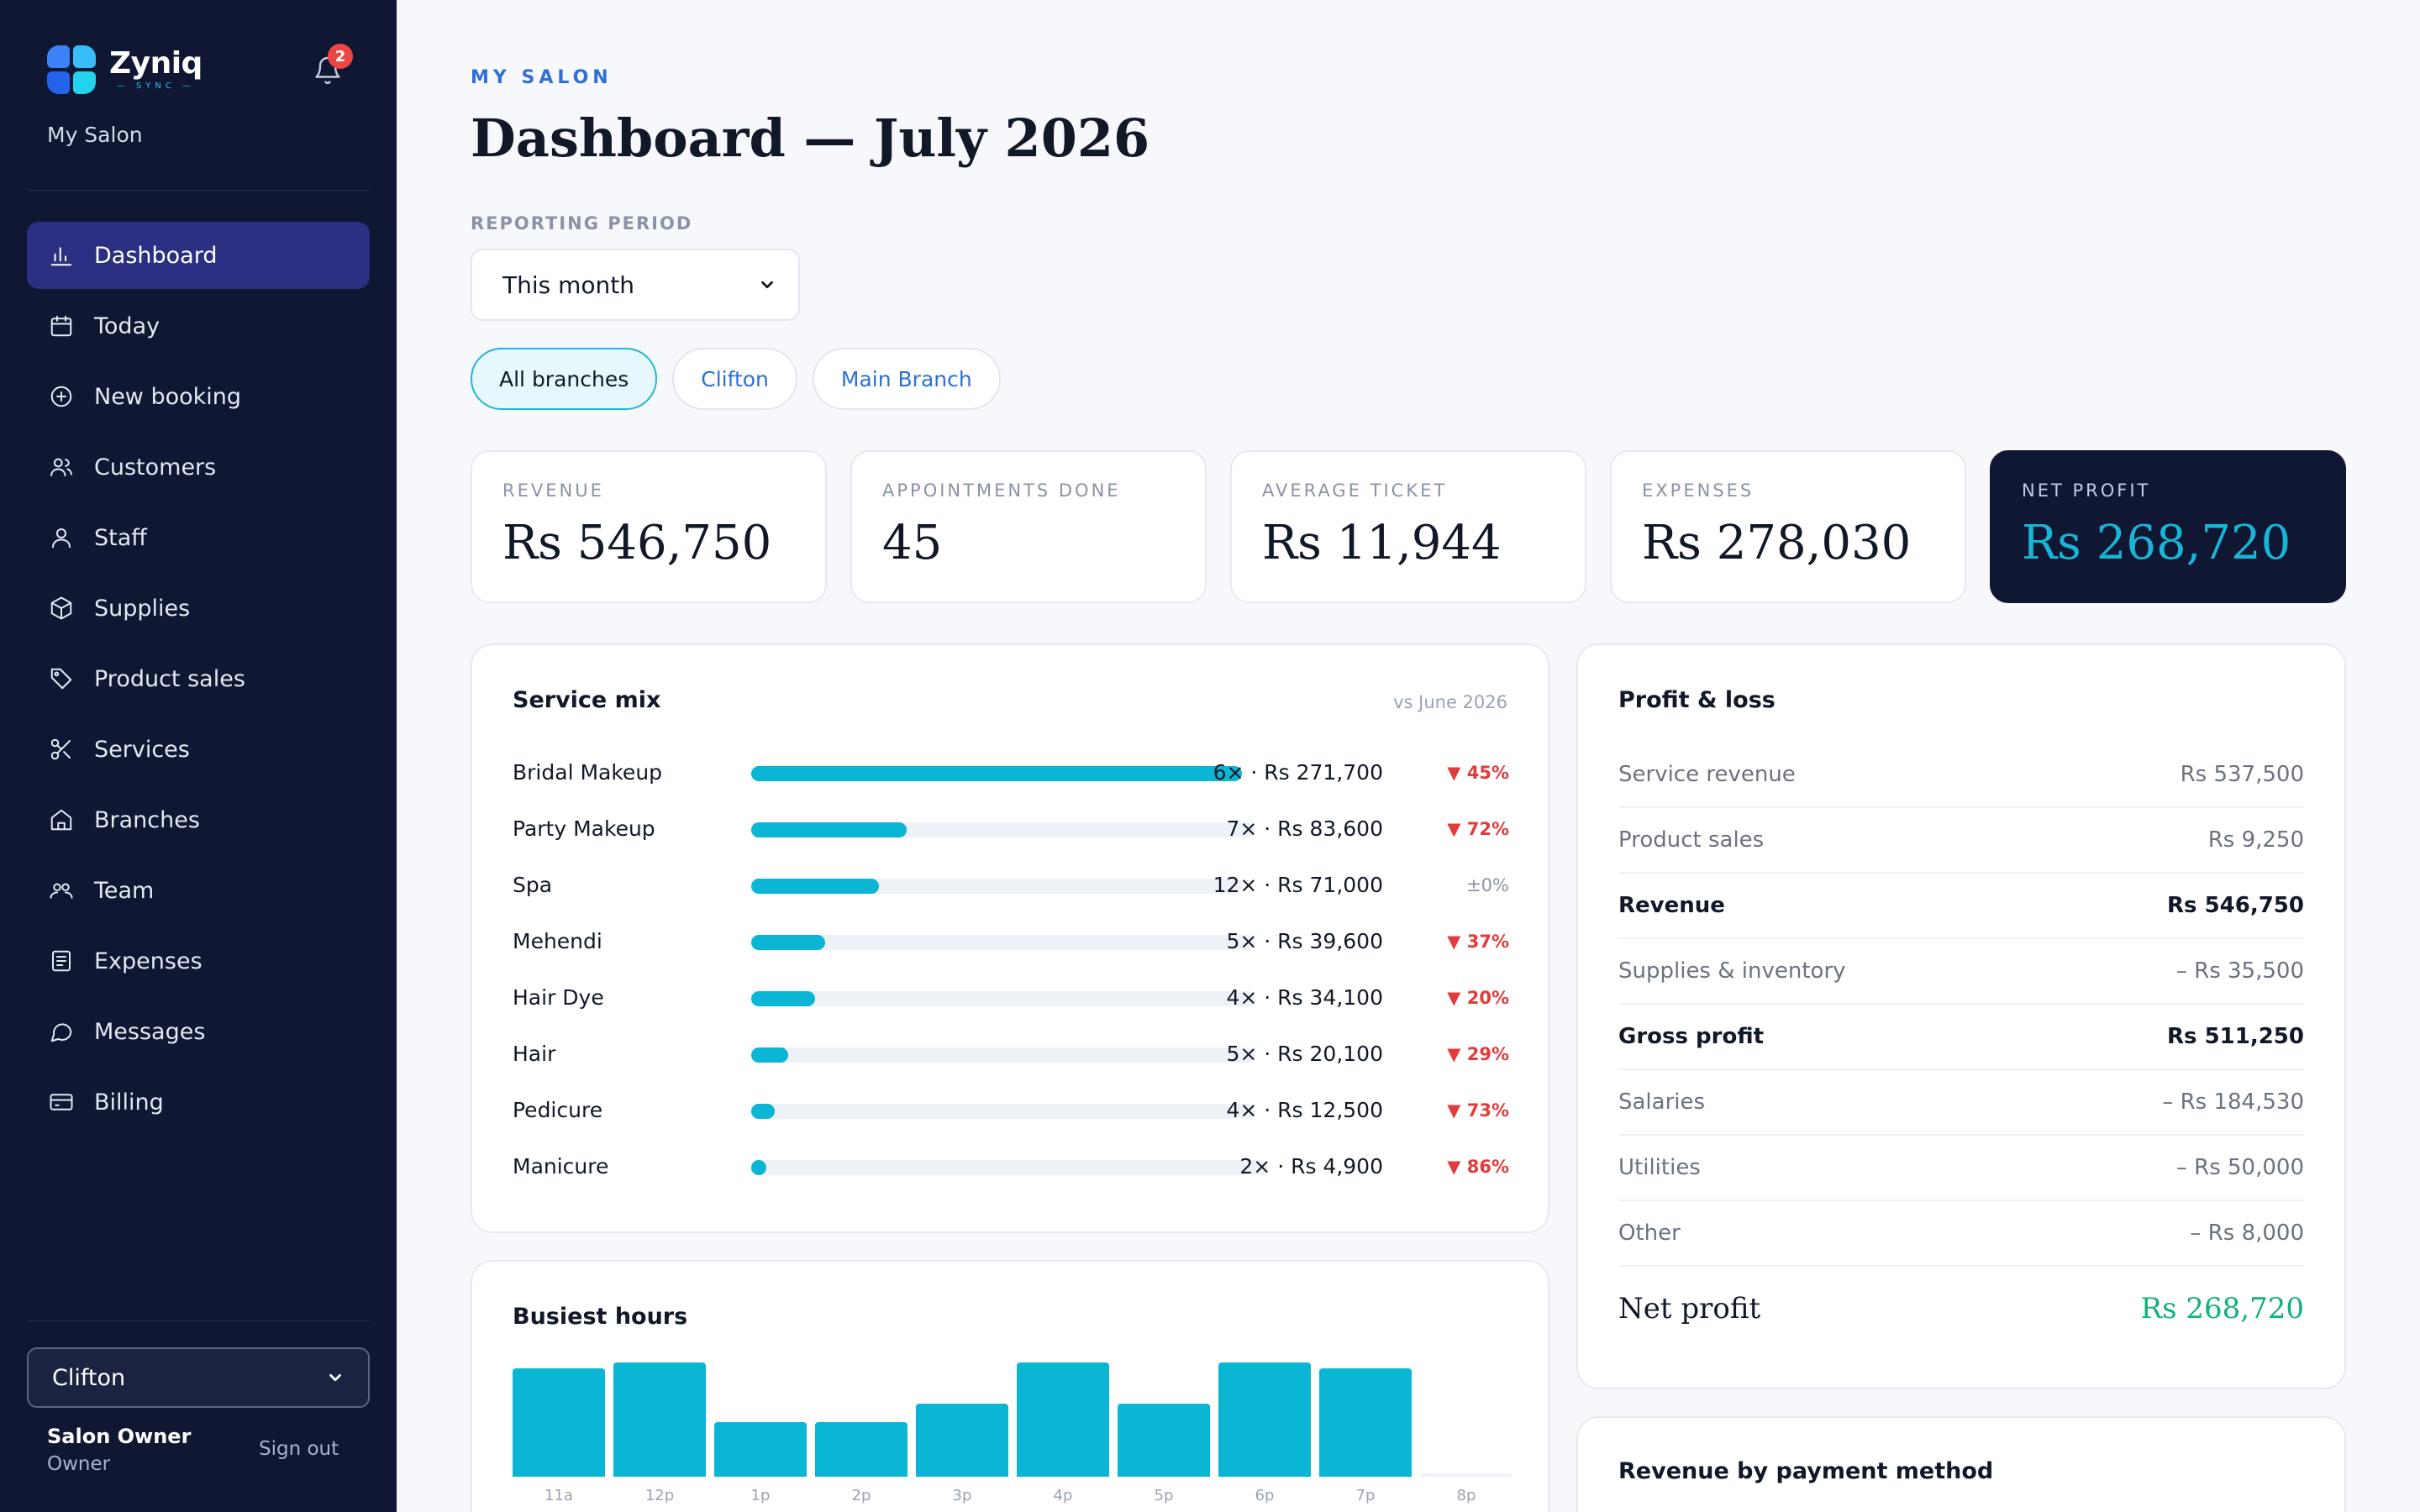 The image size is (2420, 1512). Describe the element at coordinates (1659, 1167) in the screenshot. I see `pl-label: Utilities` at that location.